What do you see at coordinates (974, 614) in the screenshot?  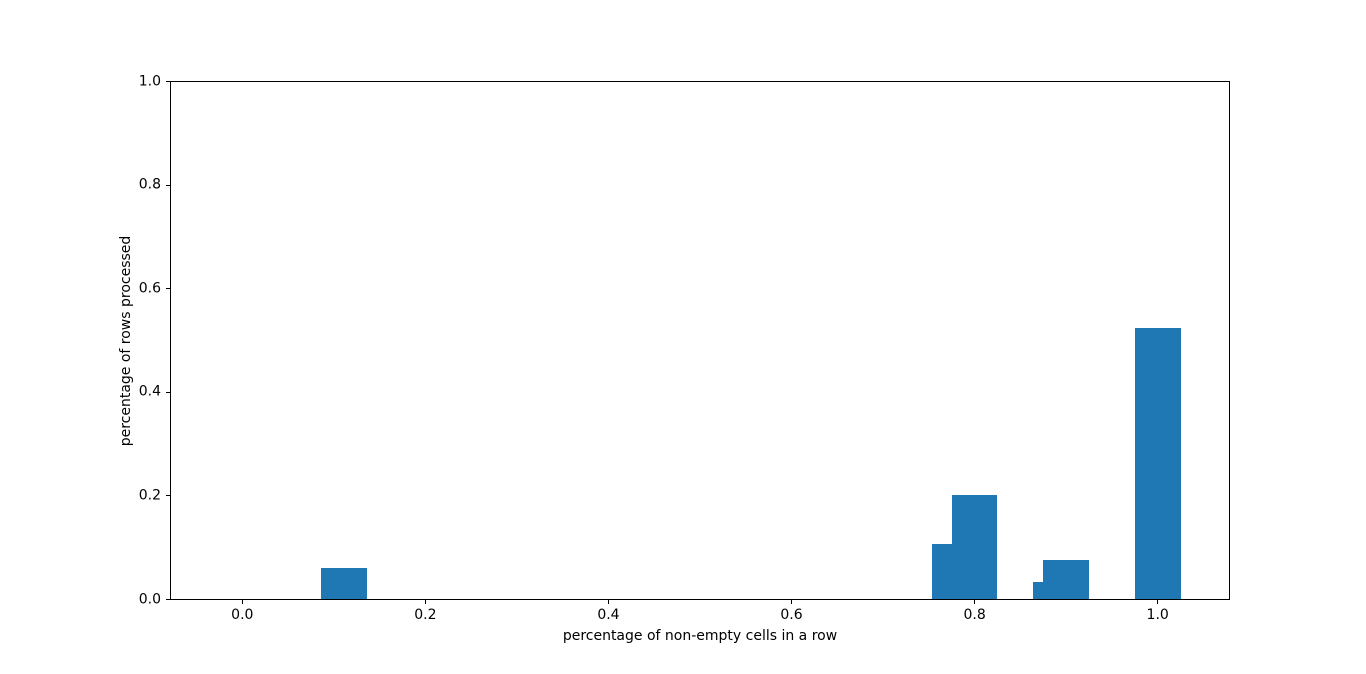 I see `x-tick-label: 0.8` at bounding box center [974, 614].